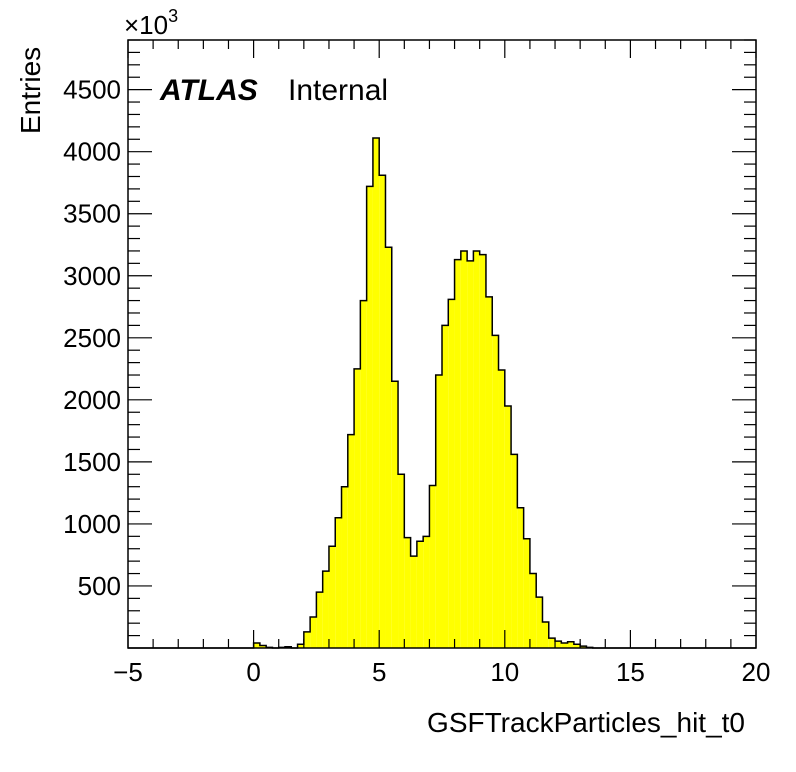  Describe the element at coordinates (441, 672) in the screenshot. I see `x-tick-labels: −5 0 5 10 15 20` at that location.